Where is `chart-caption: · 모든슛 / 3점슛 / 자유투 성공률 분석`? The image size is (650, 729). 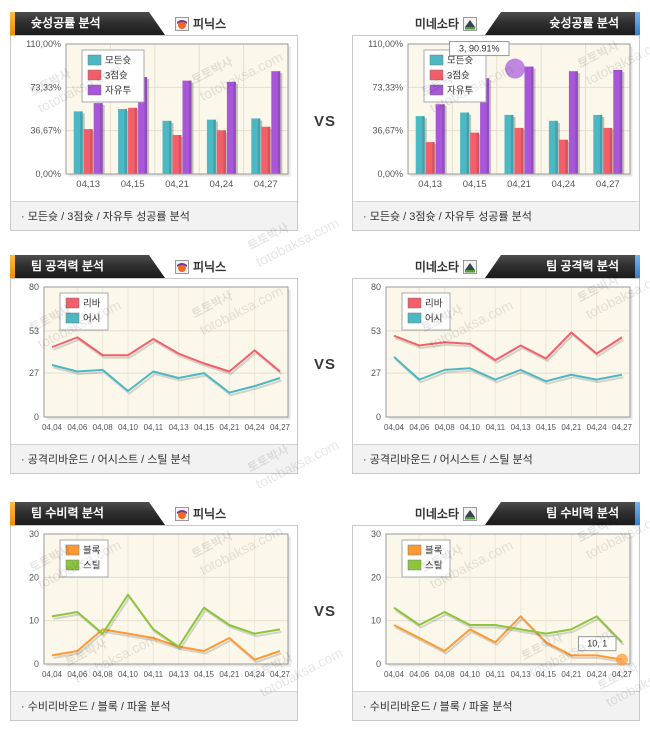 chart-caption: · 모든슛 / 3점슛 / 자유투 성공률 분석 is located at coordinates (154, 215).